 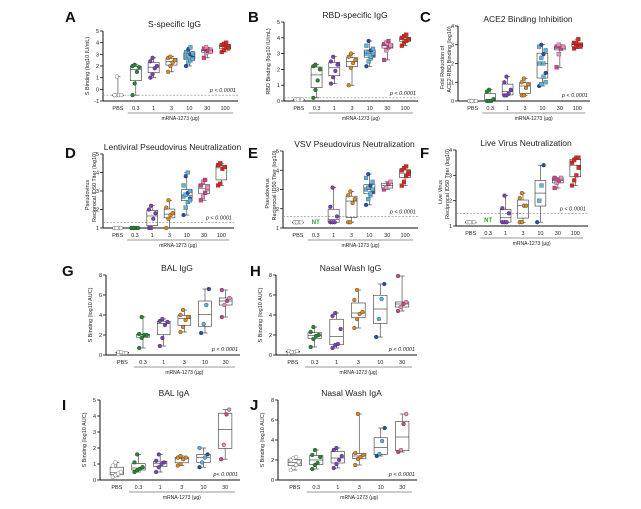 I want to click on y-axis-label: RBD Binding (log10 IU/mL), so click(x=269, y=61).